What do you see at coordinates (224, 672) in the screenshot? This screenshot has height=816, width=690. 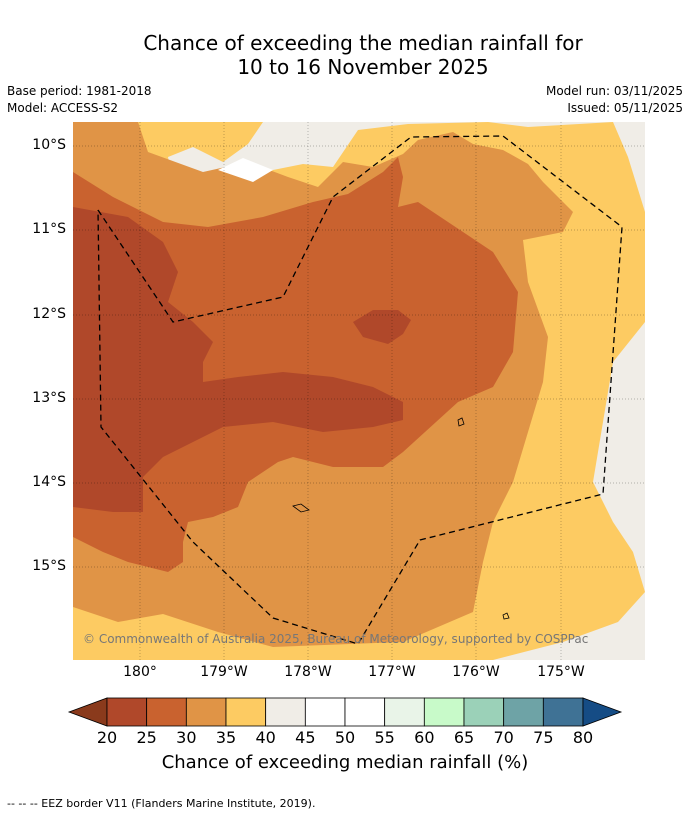 I see `lon-label-179w: 179°W` at bounding box center [224, 672].